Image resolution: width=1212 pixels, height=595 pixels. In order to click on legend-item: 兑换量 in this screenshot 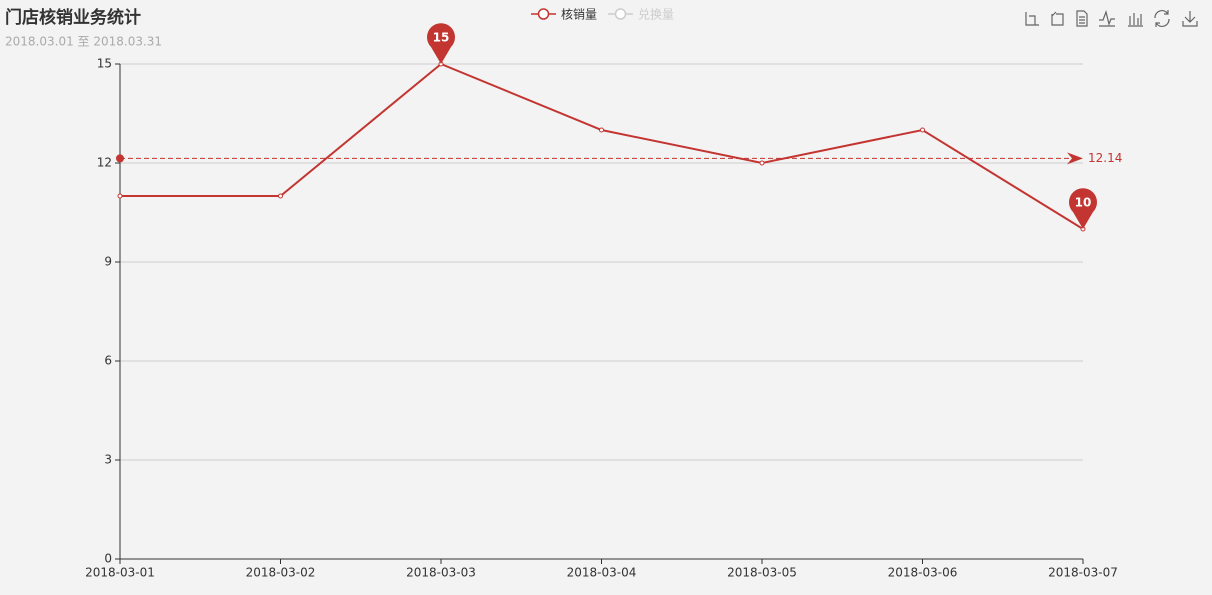, I will do `click(641, 15)`.